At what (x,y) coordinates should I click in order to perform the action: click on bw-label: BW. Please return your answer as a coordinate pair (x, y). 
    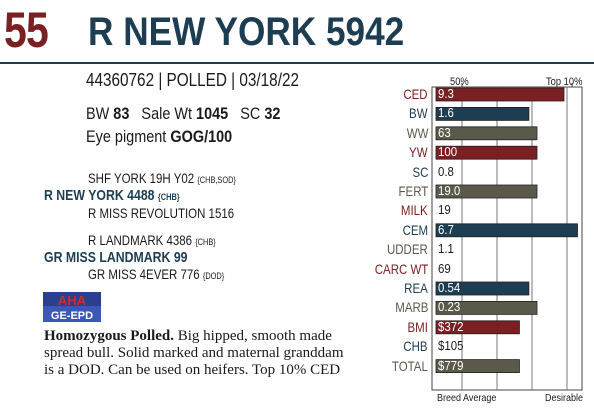
    Looking at the image, I should click on (98, 113).